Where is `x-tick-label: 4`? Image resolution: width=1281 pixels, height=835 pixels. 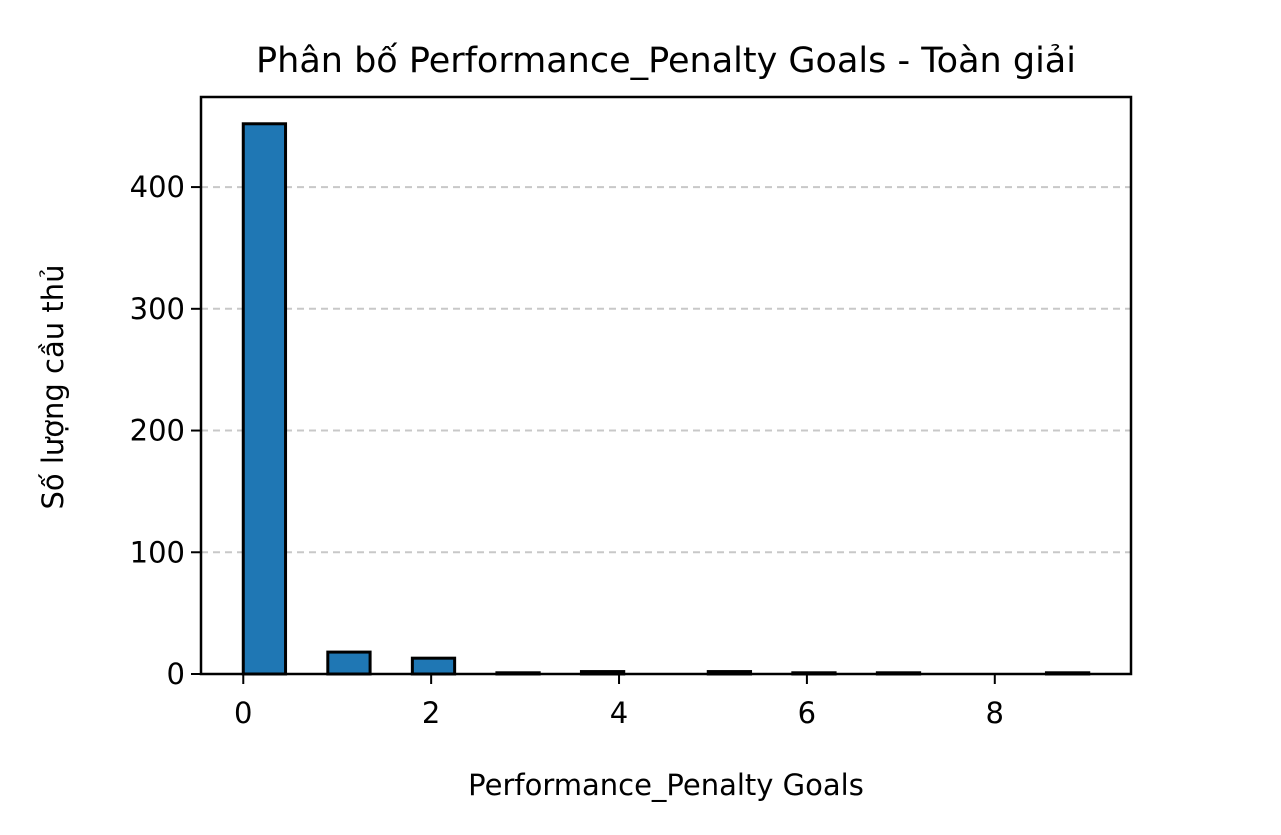
x-tick-label: 4 is located at coordinates (619, 713).